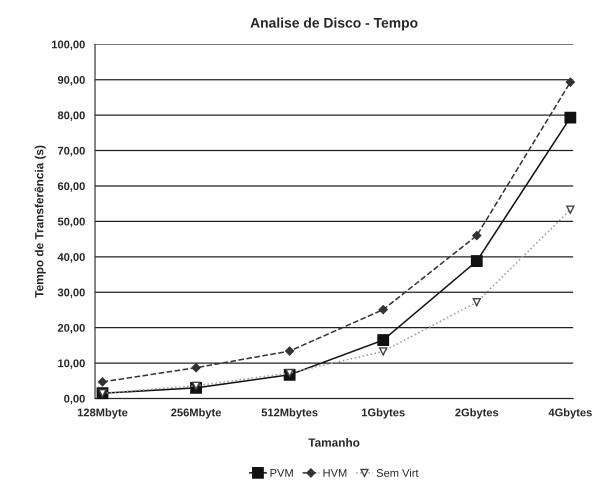 The width and height of the screenshot is (613, 492). What do you see at coordinates (71, 116) in the screenshot?
I see `y-tick-label: 80,00` at bounding box center [71, 116].